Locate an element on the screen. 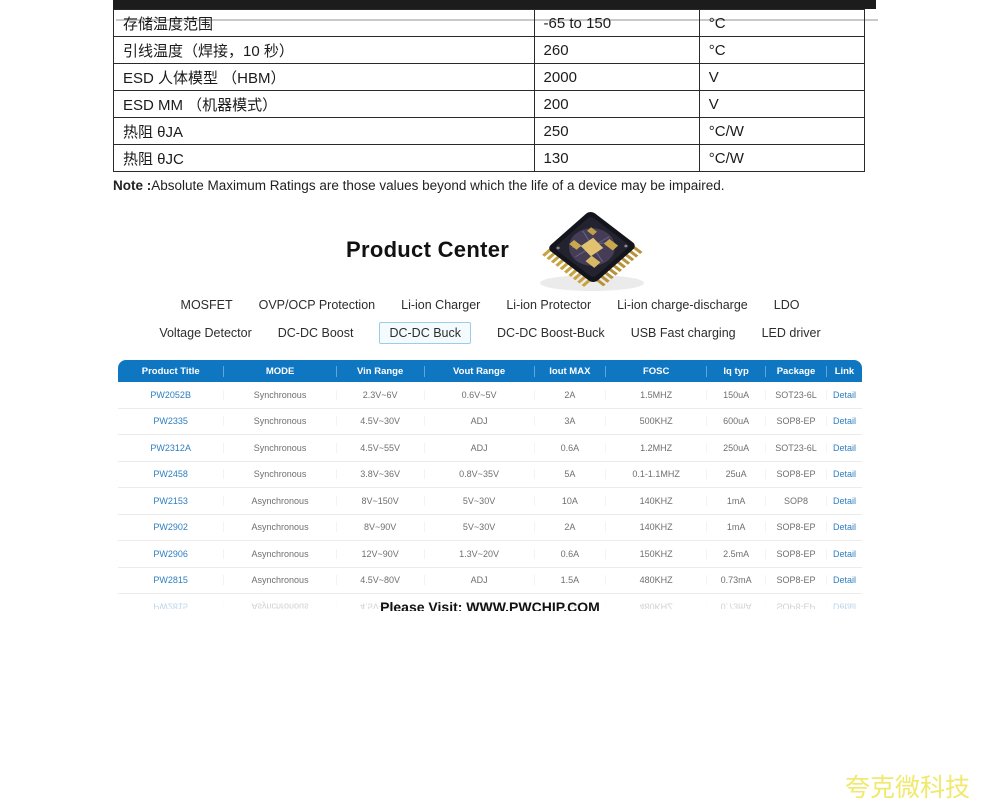 This screenshot has height=800, width=991. product-center-title: Product Center is located at coordinates (428, 249).